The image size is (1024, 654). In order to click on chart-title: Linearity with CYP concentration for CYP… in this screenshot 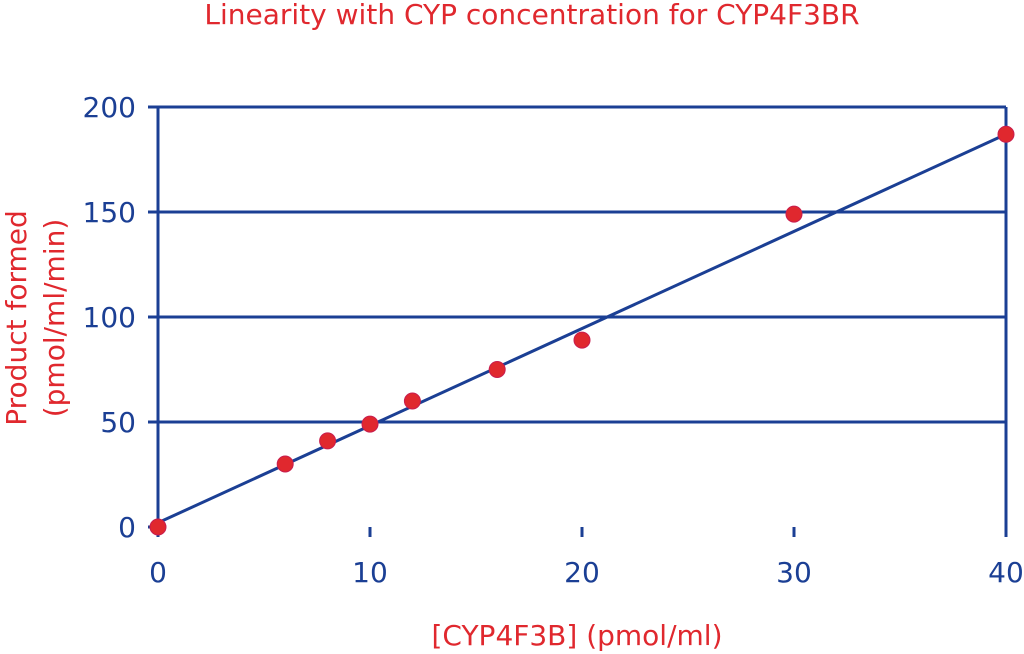, I will do `click(531, 15)`.